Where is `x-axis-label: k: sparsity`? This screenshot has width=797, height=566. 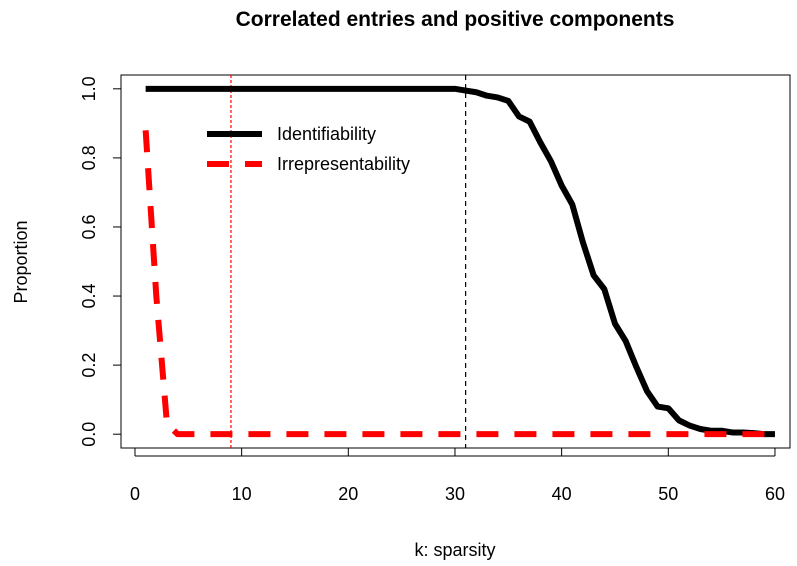 x-axis-label: k: sparsity is located at coordinates (454, 550).